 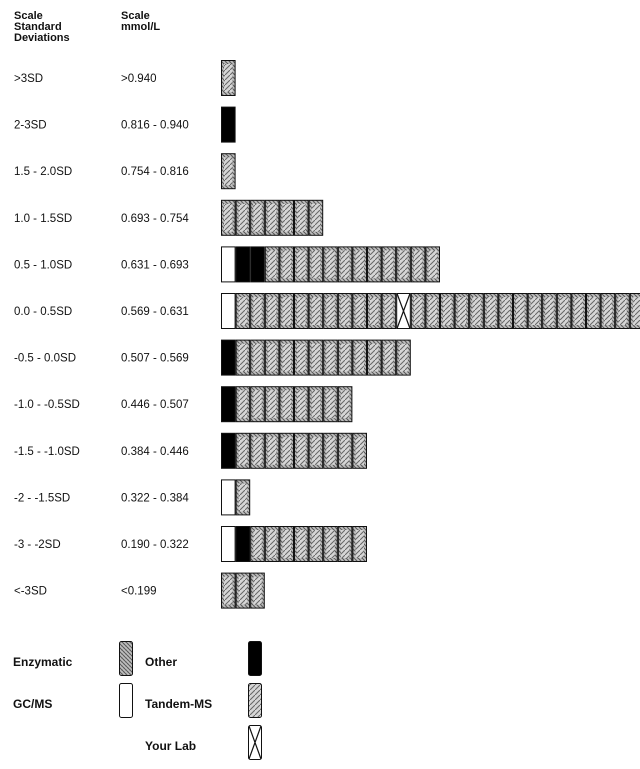 What do you see at coordinates (255, 742) in the screenshot?
I see `legend-yourlab-cross` at bounding box center [255, 742].